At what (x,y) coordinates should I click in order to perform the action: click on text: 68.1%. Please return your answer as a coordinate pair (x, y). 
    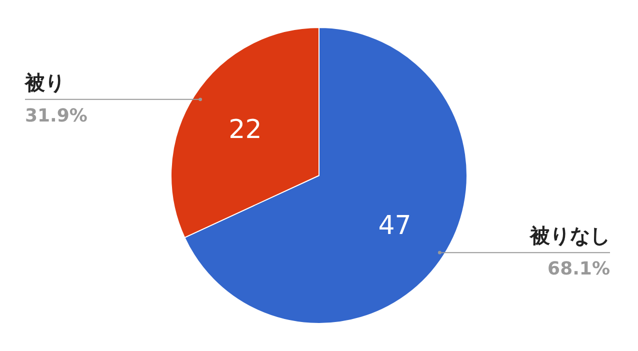
    Looking at the image, I should click on (579, 269).